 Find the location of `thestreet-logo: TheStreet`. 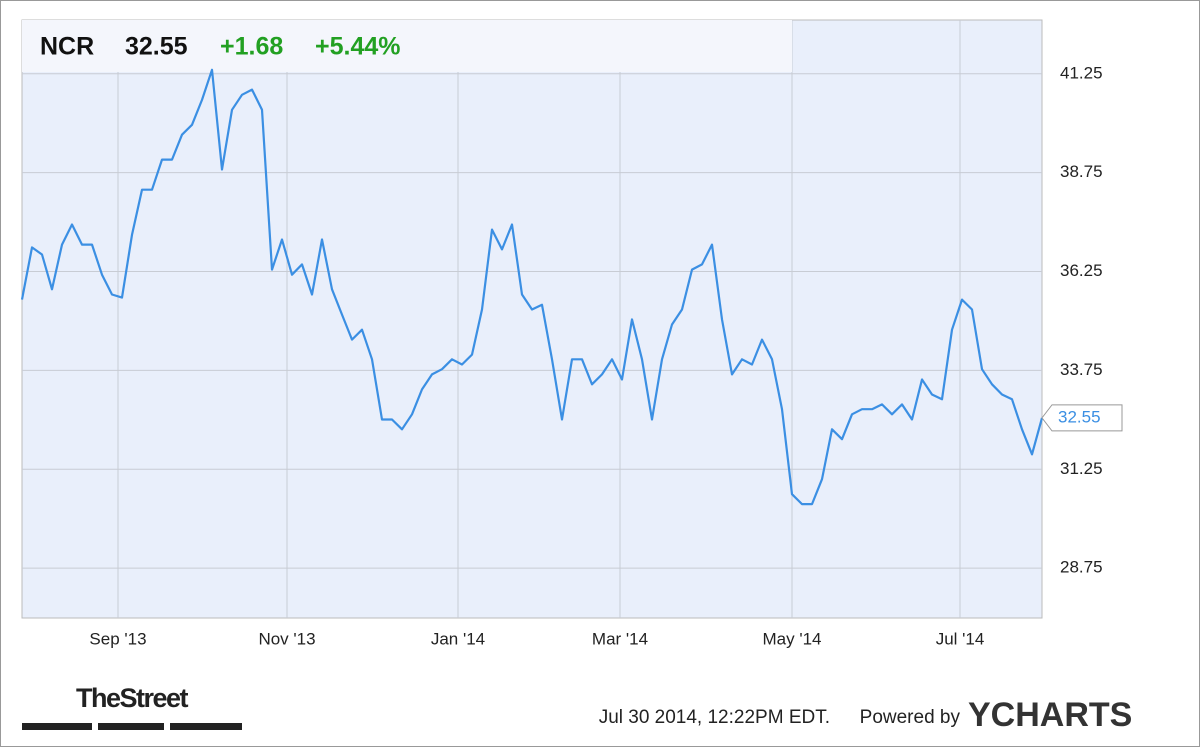

thestreet-logo: TheStreet is located at coordinates (132, 698).